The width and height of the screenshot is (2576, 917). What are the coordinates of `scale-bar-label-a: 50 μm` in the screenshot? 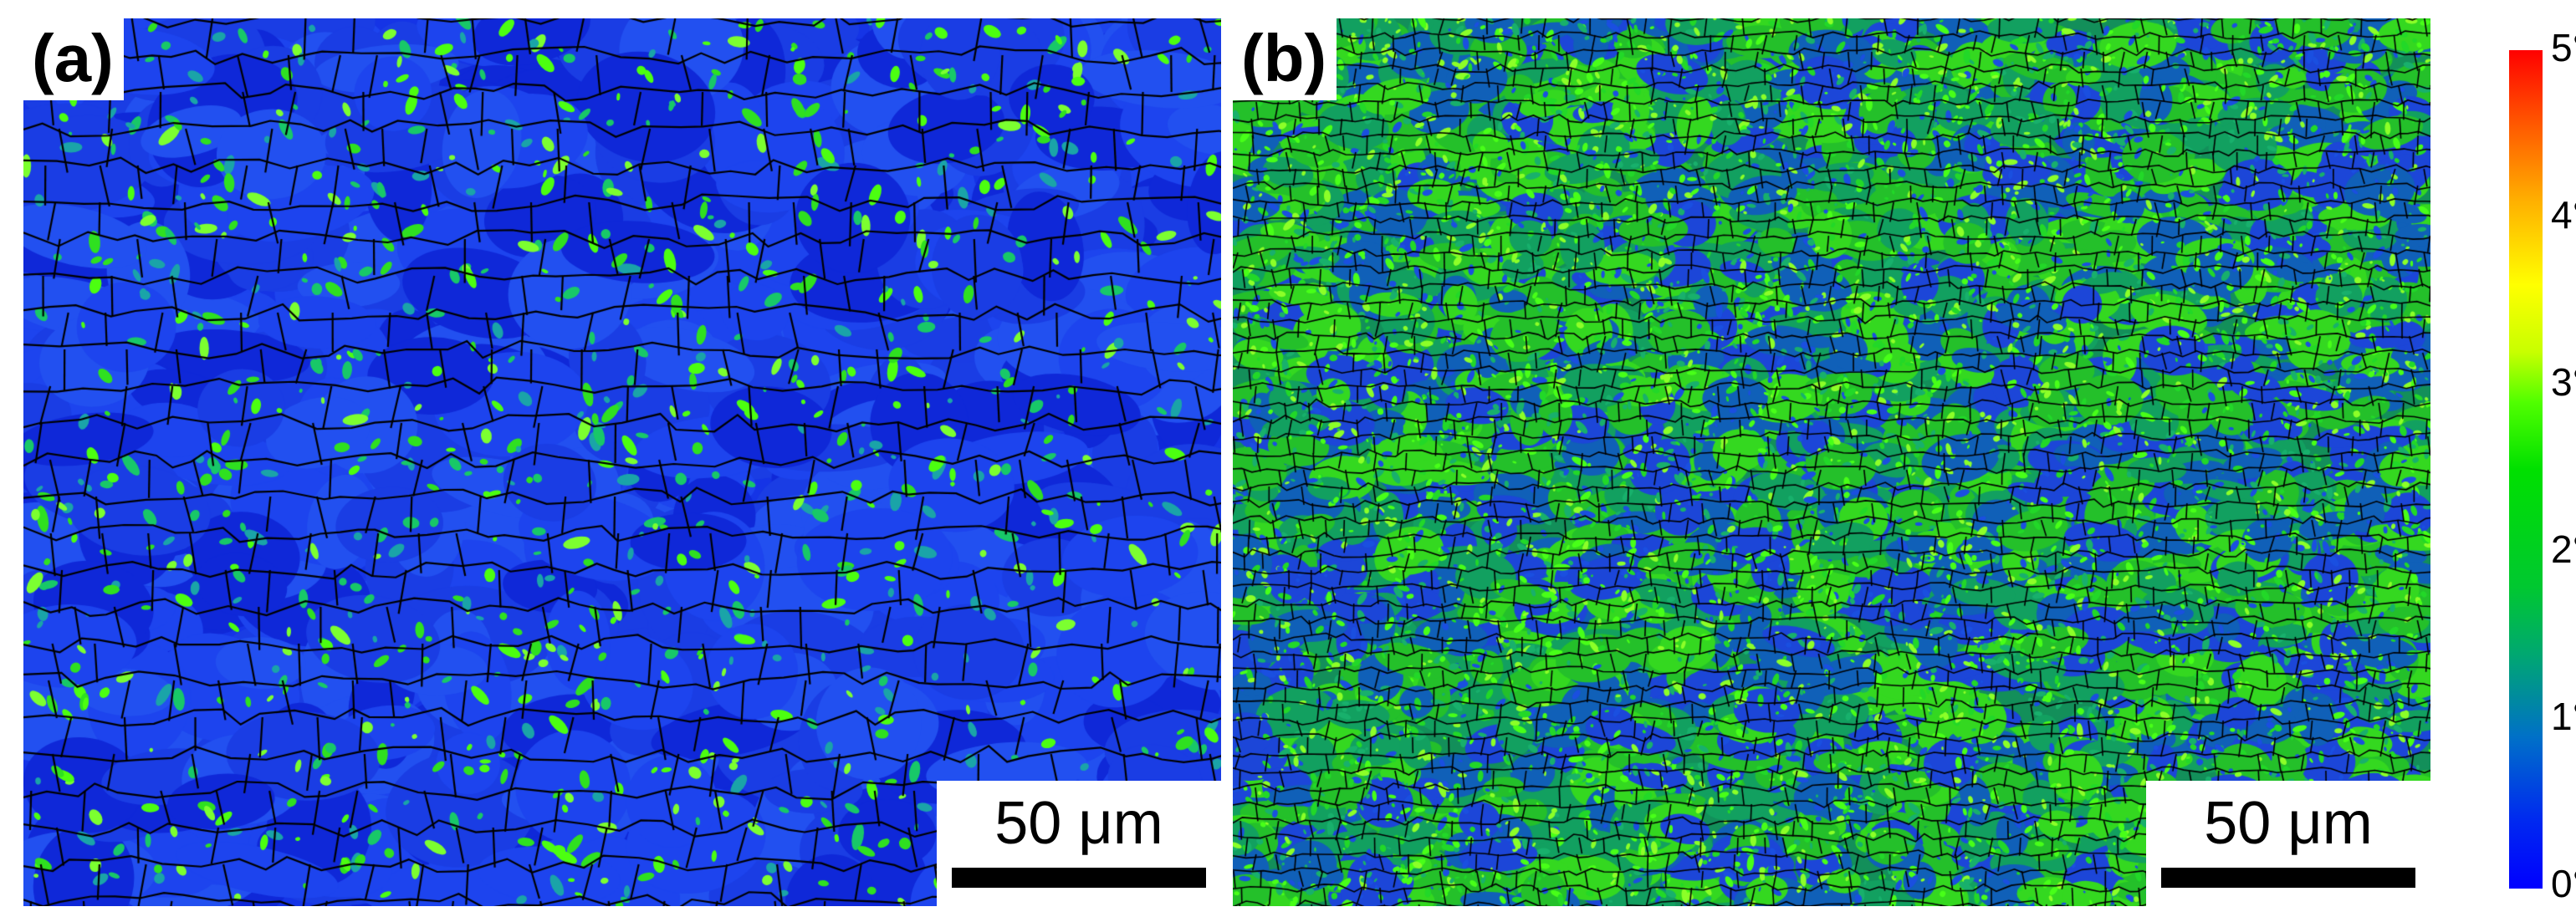 It's located at (1078, 823).